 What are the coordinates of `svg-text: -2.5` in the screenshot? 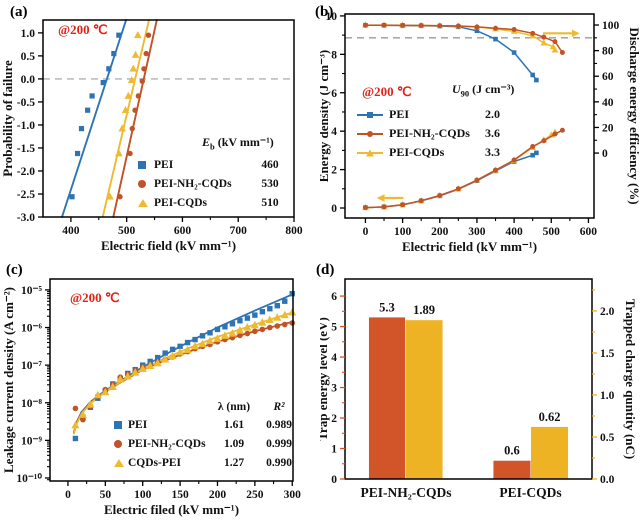 It's located at (26, 195).